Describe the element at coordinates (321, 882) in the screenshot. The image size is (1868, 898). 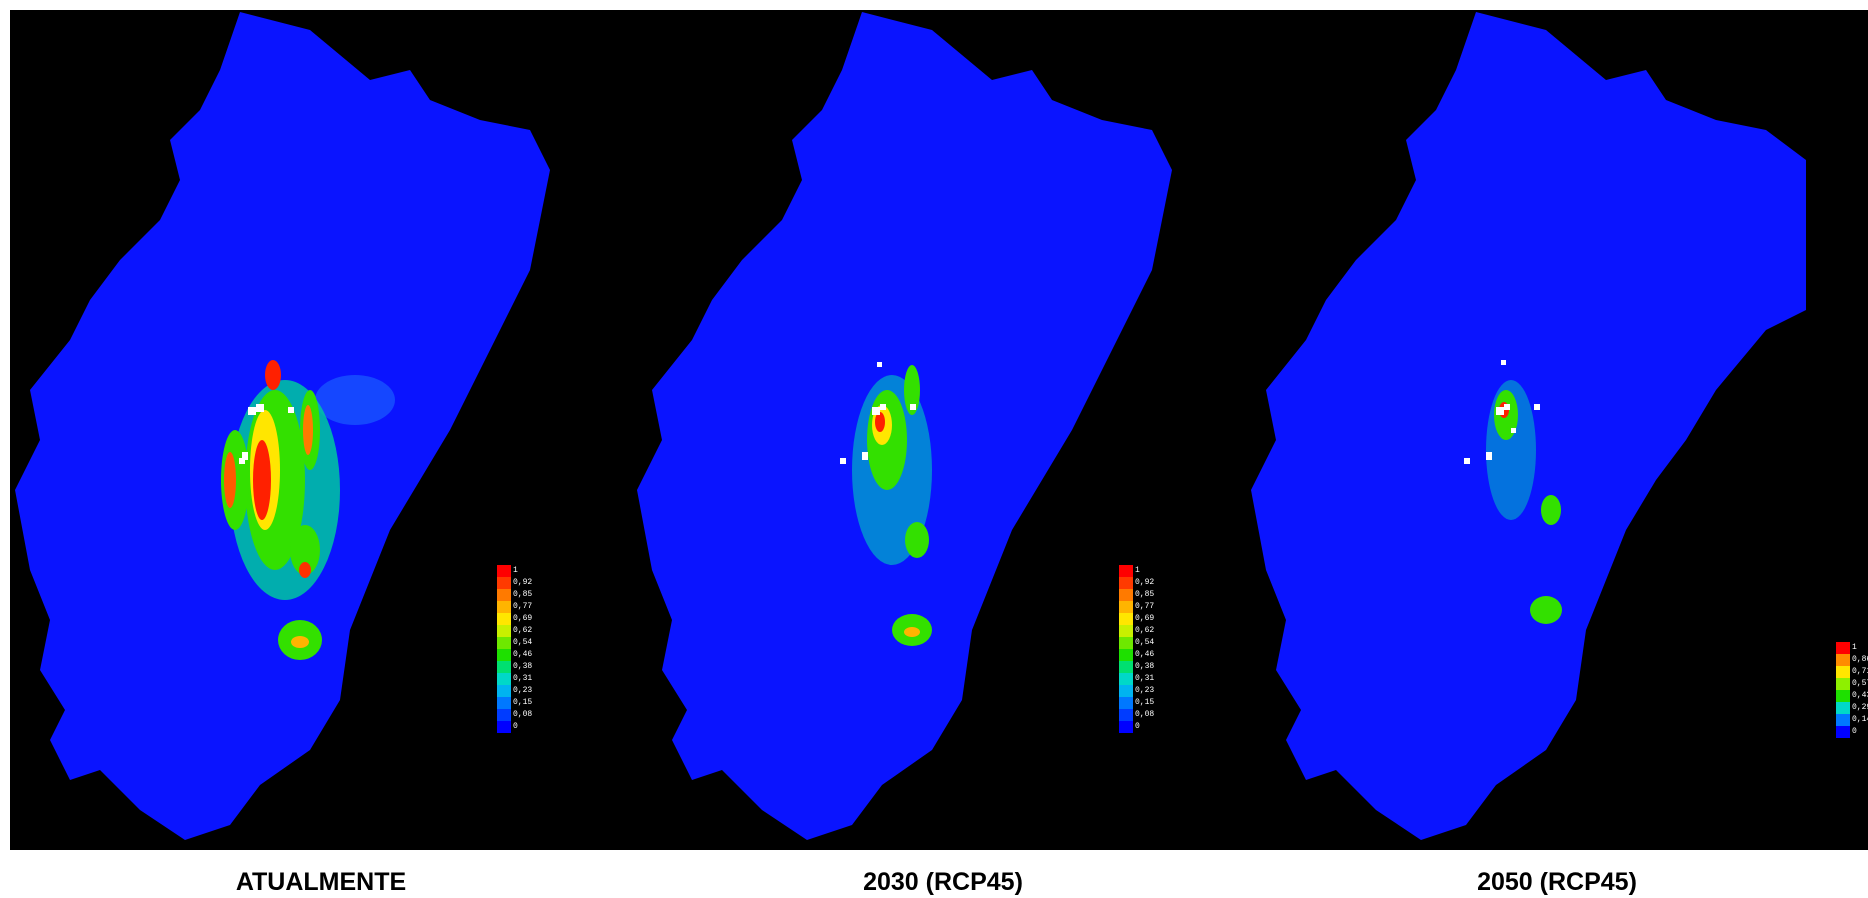
I see `caption-current: ATUALMENTE` at that location.